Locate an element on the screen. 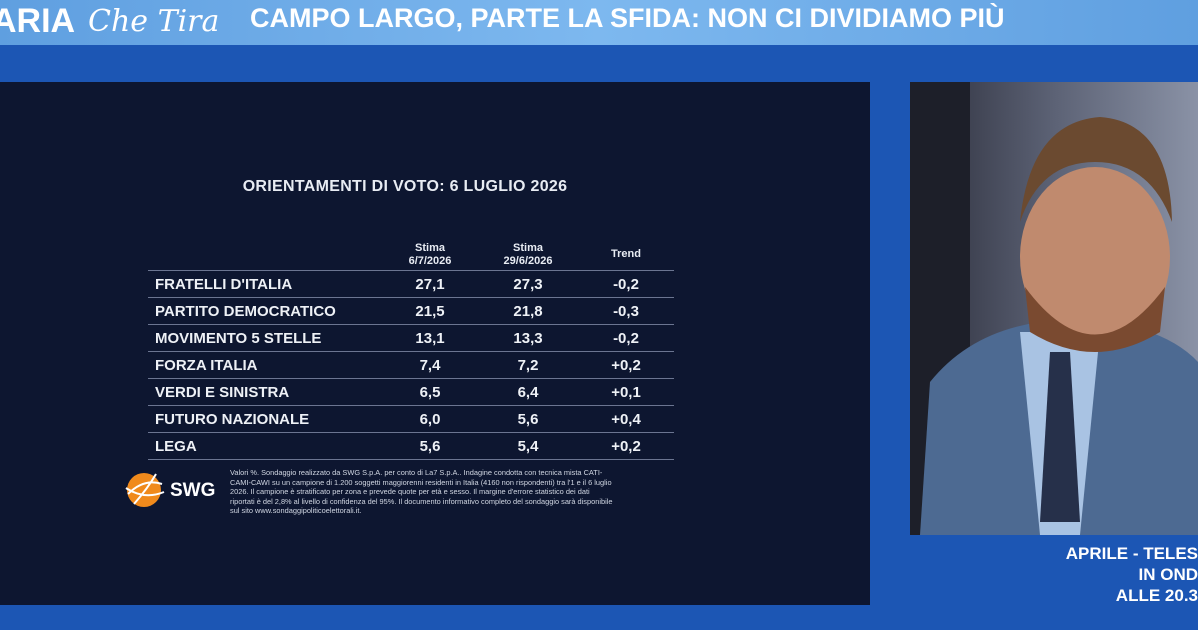 The width and height of the screenshot is (1198, 630). column-header: Trend is located at coordinates (626, 254).